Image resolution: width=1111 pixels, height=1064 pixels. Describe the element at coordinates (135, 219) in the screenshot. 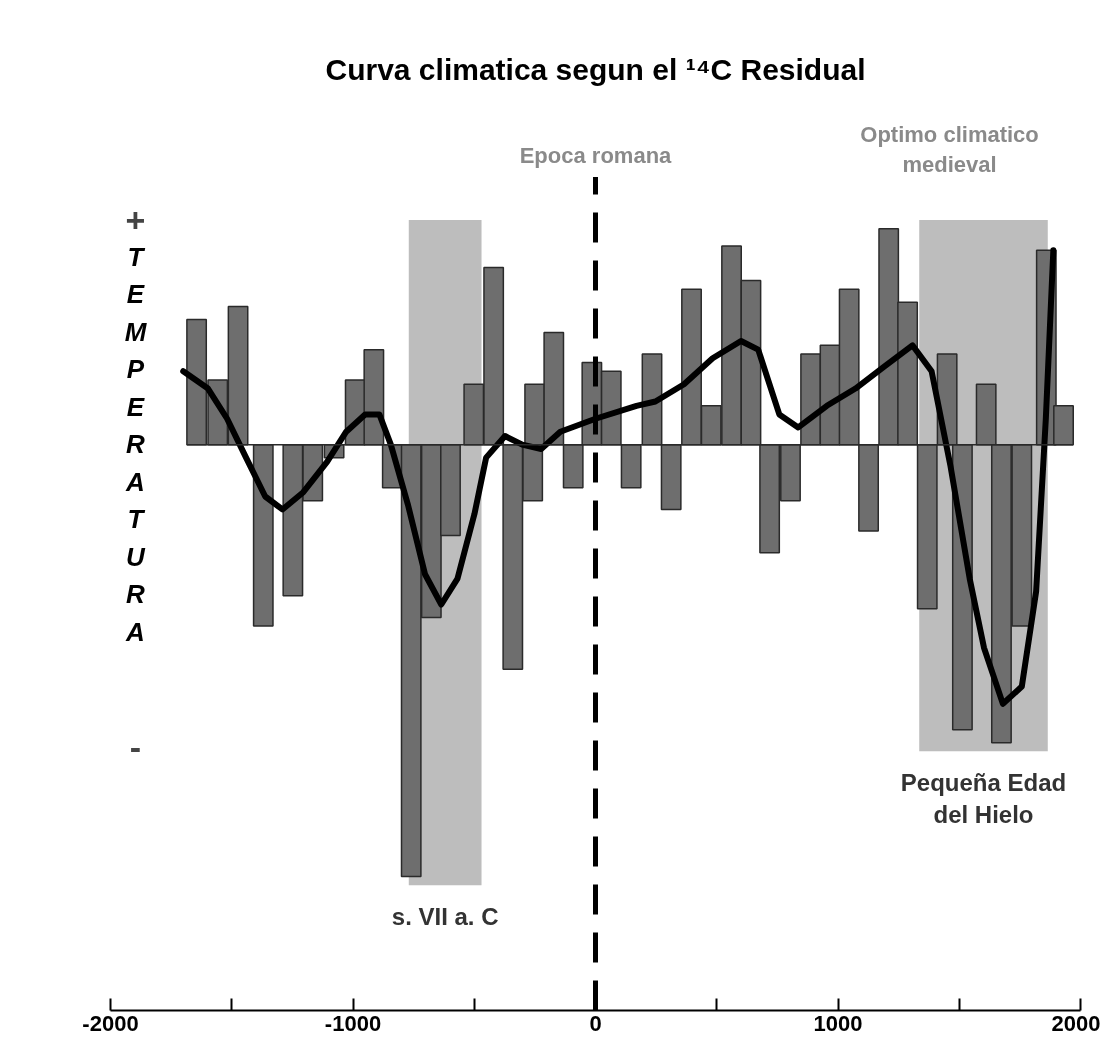

I see `annotation: +` at that location.